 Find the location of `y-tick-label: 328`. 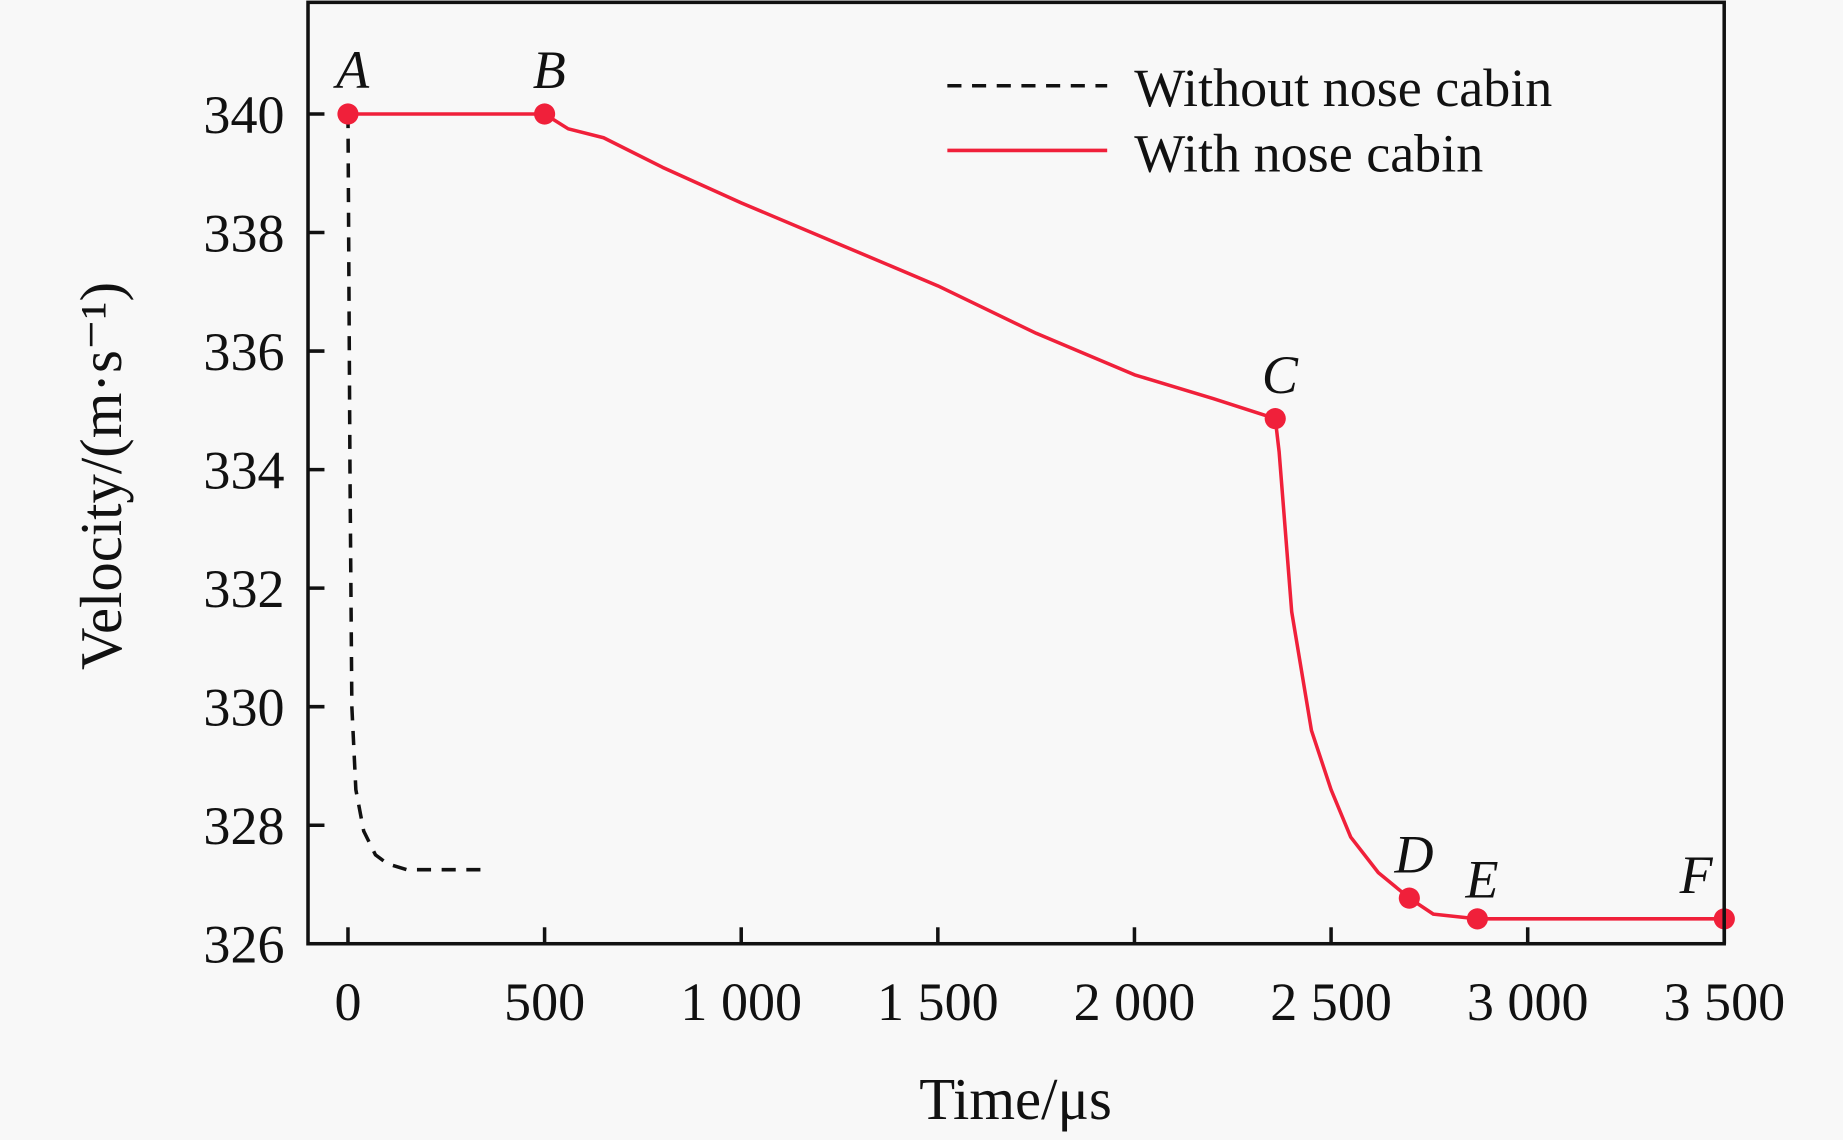

y-tick-label: 328 is located at coordinates (243, 826).